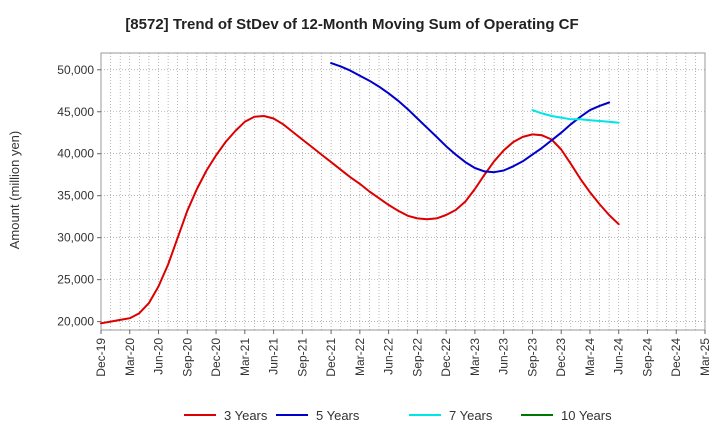  I want to click on x-tick-label: Mar-21, so click(245, 357).